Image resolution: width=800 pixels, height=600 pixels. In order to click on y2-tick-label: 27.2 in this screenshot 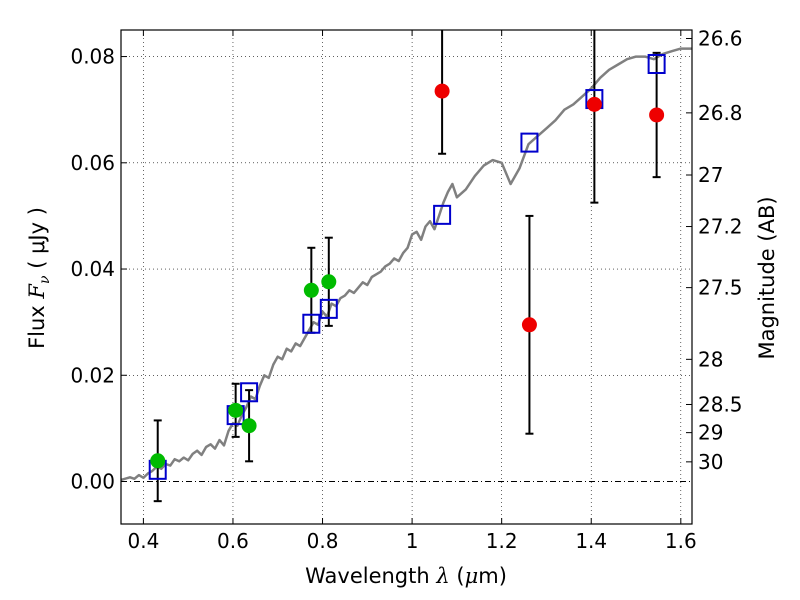, I will do `click(720, 227)`.